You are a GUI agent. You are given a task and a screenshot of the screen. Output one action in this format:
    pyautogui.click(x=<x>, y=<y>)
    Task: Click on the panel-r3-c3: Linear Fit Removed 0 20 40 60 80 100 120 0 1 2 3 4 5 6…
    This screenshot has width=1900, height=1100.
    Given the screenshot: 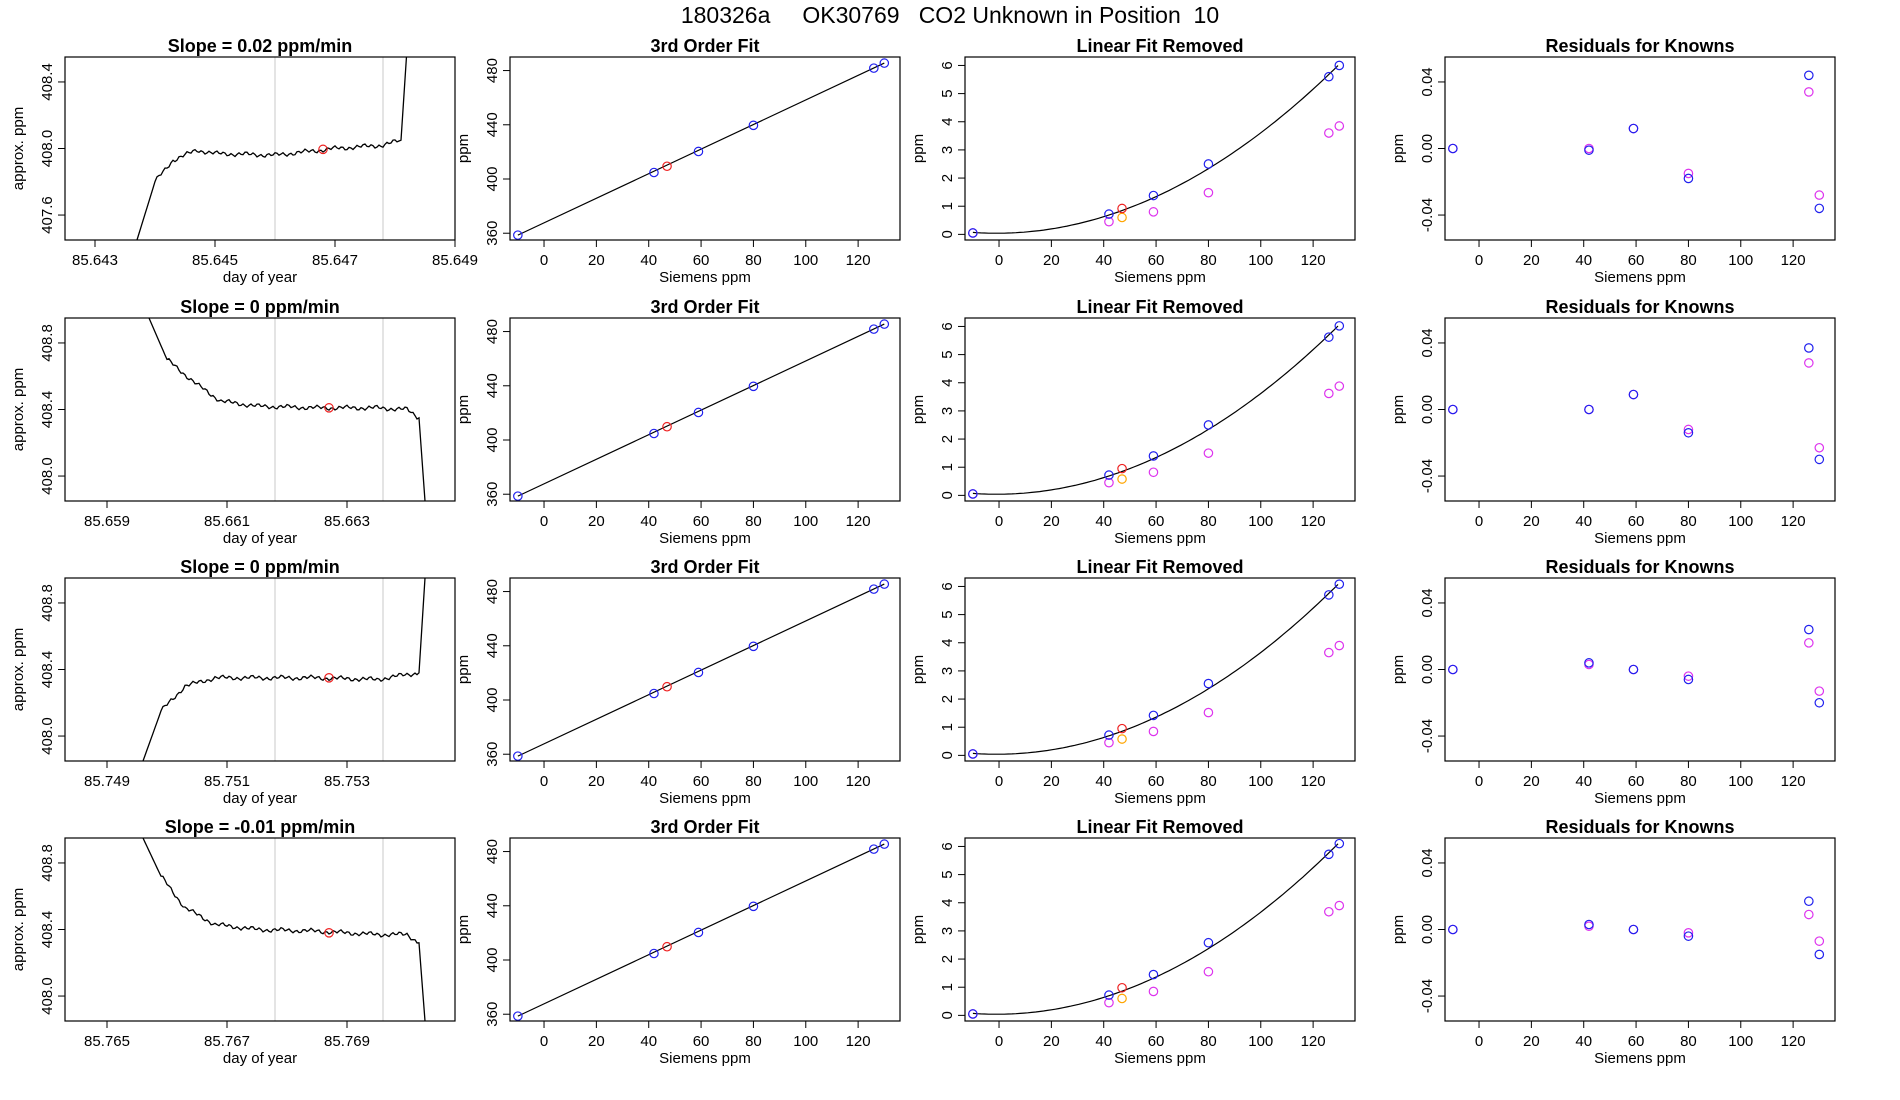 What is the action you would take?
    pyautogui.click(x=1133, y=682)
    